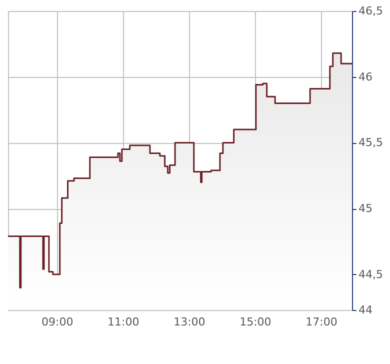 The width and height of the screenshot is (390, 364). What do you see at coordinates (322, 322) in the screenshot?
I see `x-tick-label: 17:00` at bounding box center [322, 322].